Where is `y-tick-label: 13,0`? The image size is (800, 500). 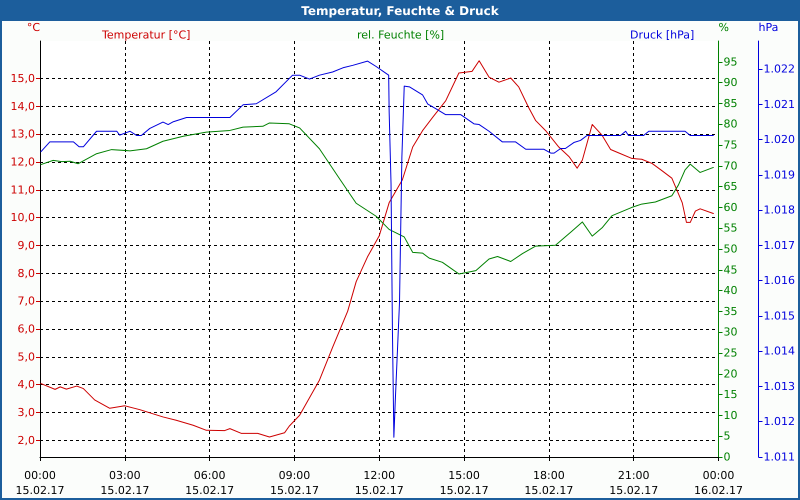 y-tick-label: 13,0 is located at coordinates (22, 134).